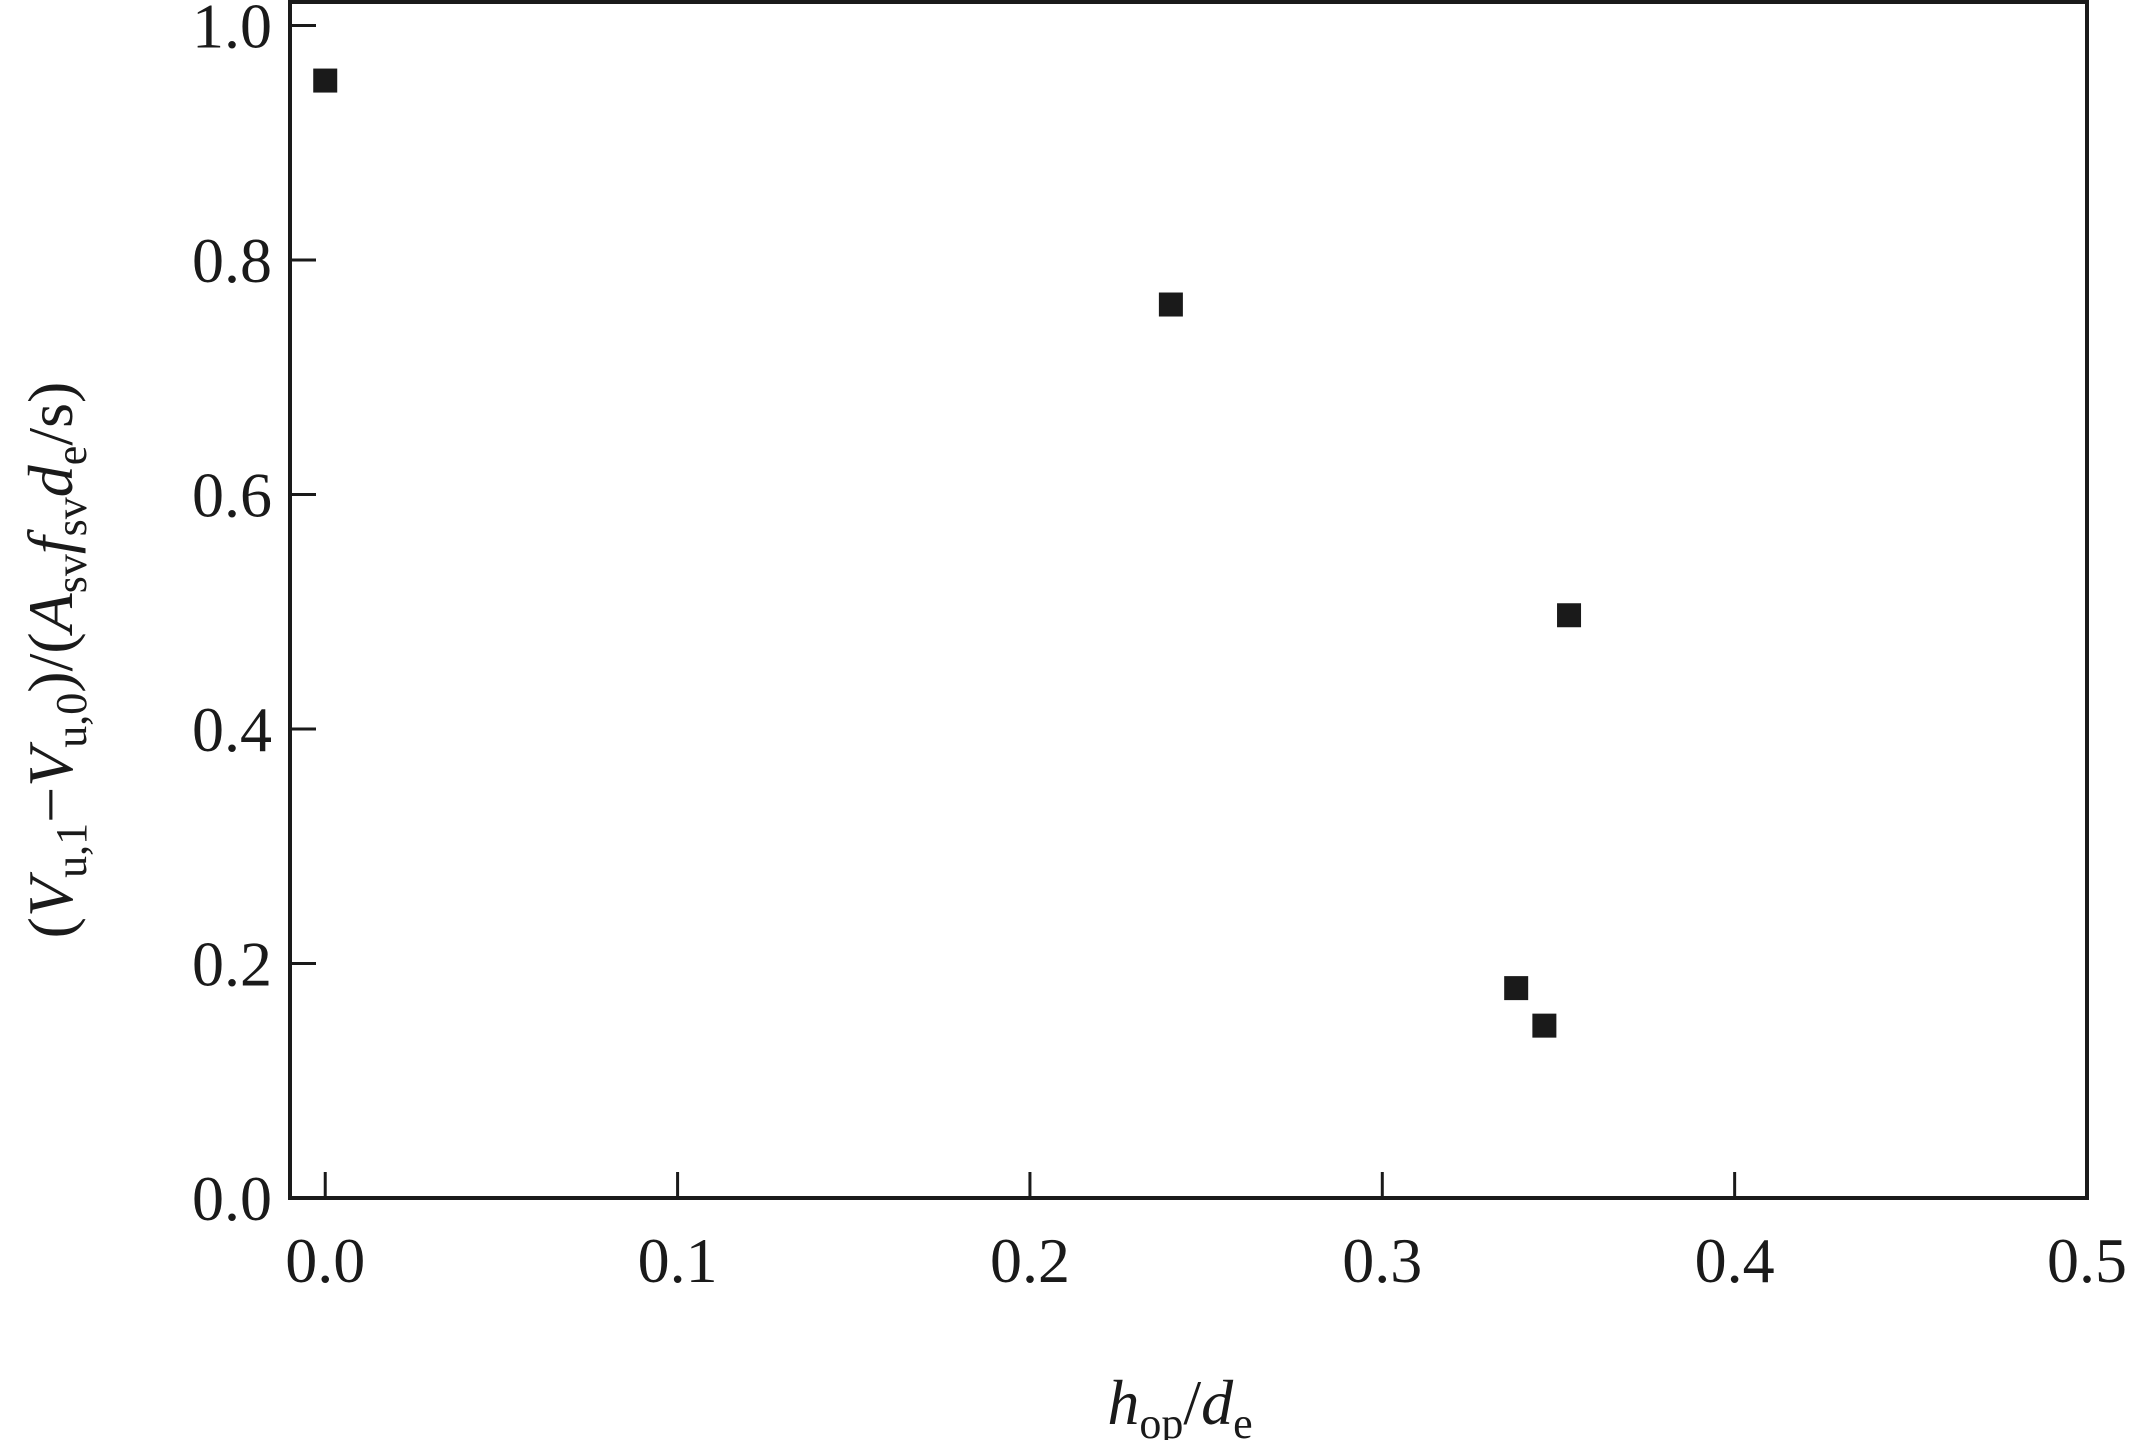 The image size is (2131, 1445). What do you see at coordinates (50, 805) in the screenshot?
I see `y-label-minus: −` at bounding box center [50, 805].